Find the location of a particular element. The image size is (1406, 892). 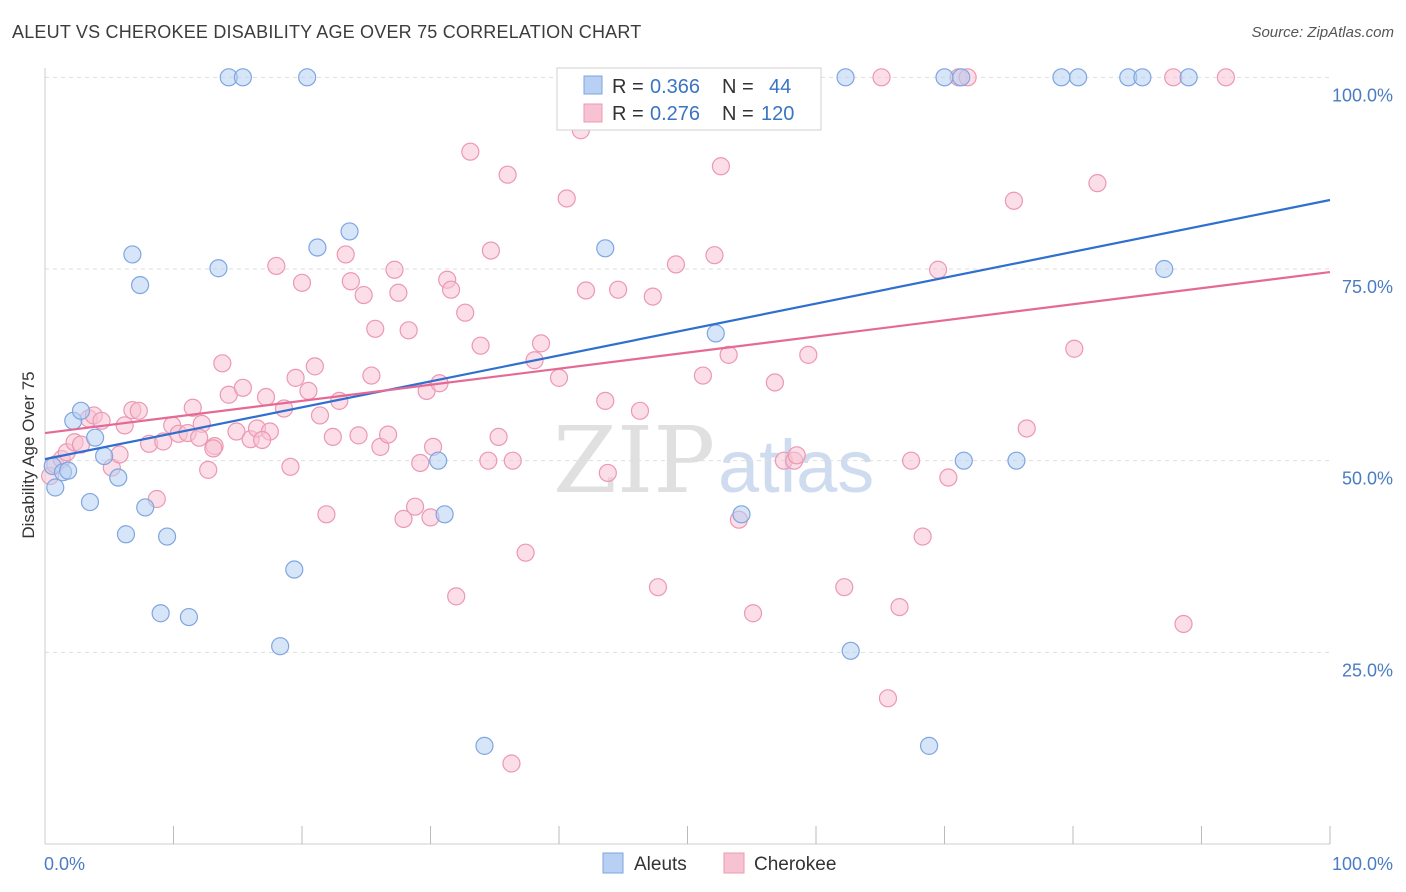

cherokee-stats-swatch is located at coordinates (593, 113).